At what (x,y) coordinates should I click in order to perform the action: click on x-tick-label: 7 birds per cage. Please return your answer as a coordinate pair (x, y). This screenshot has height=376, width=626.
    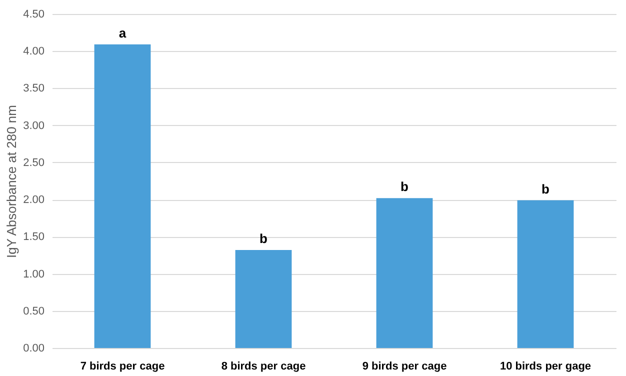
    Looking at the image, I should click on (122, 366).